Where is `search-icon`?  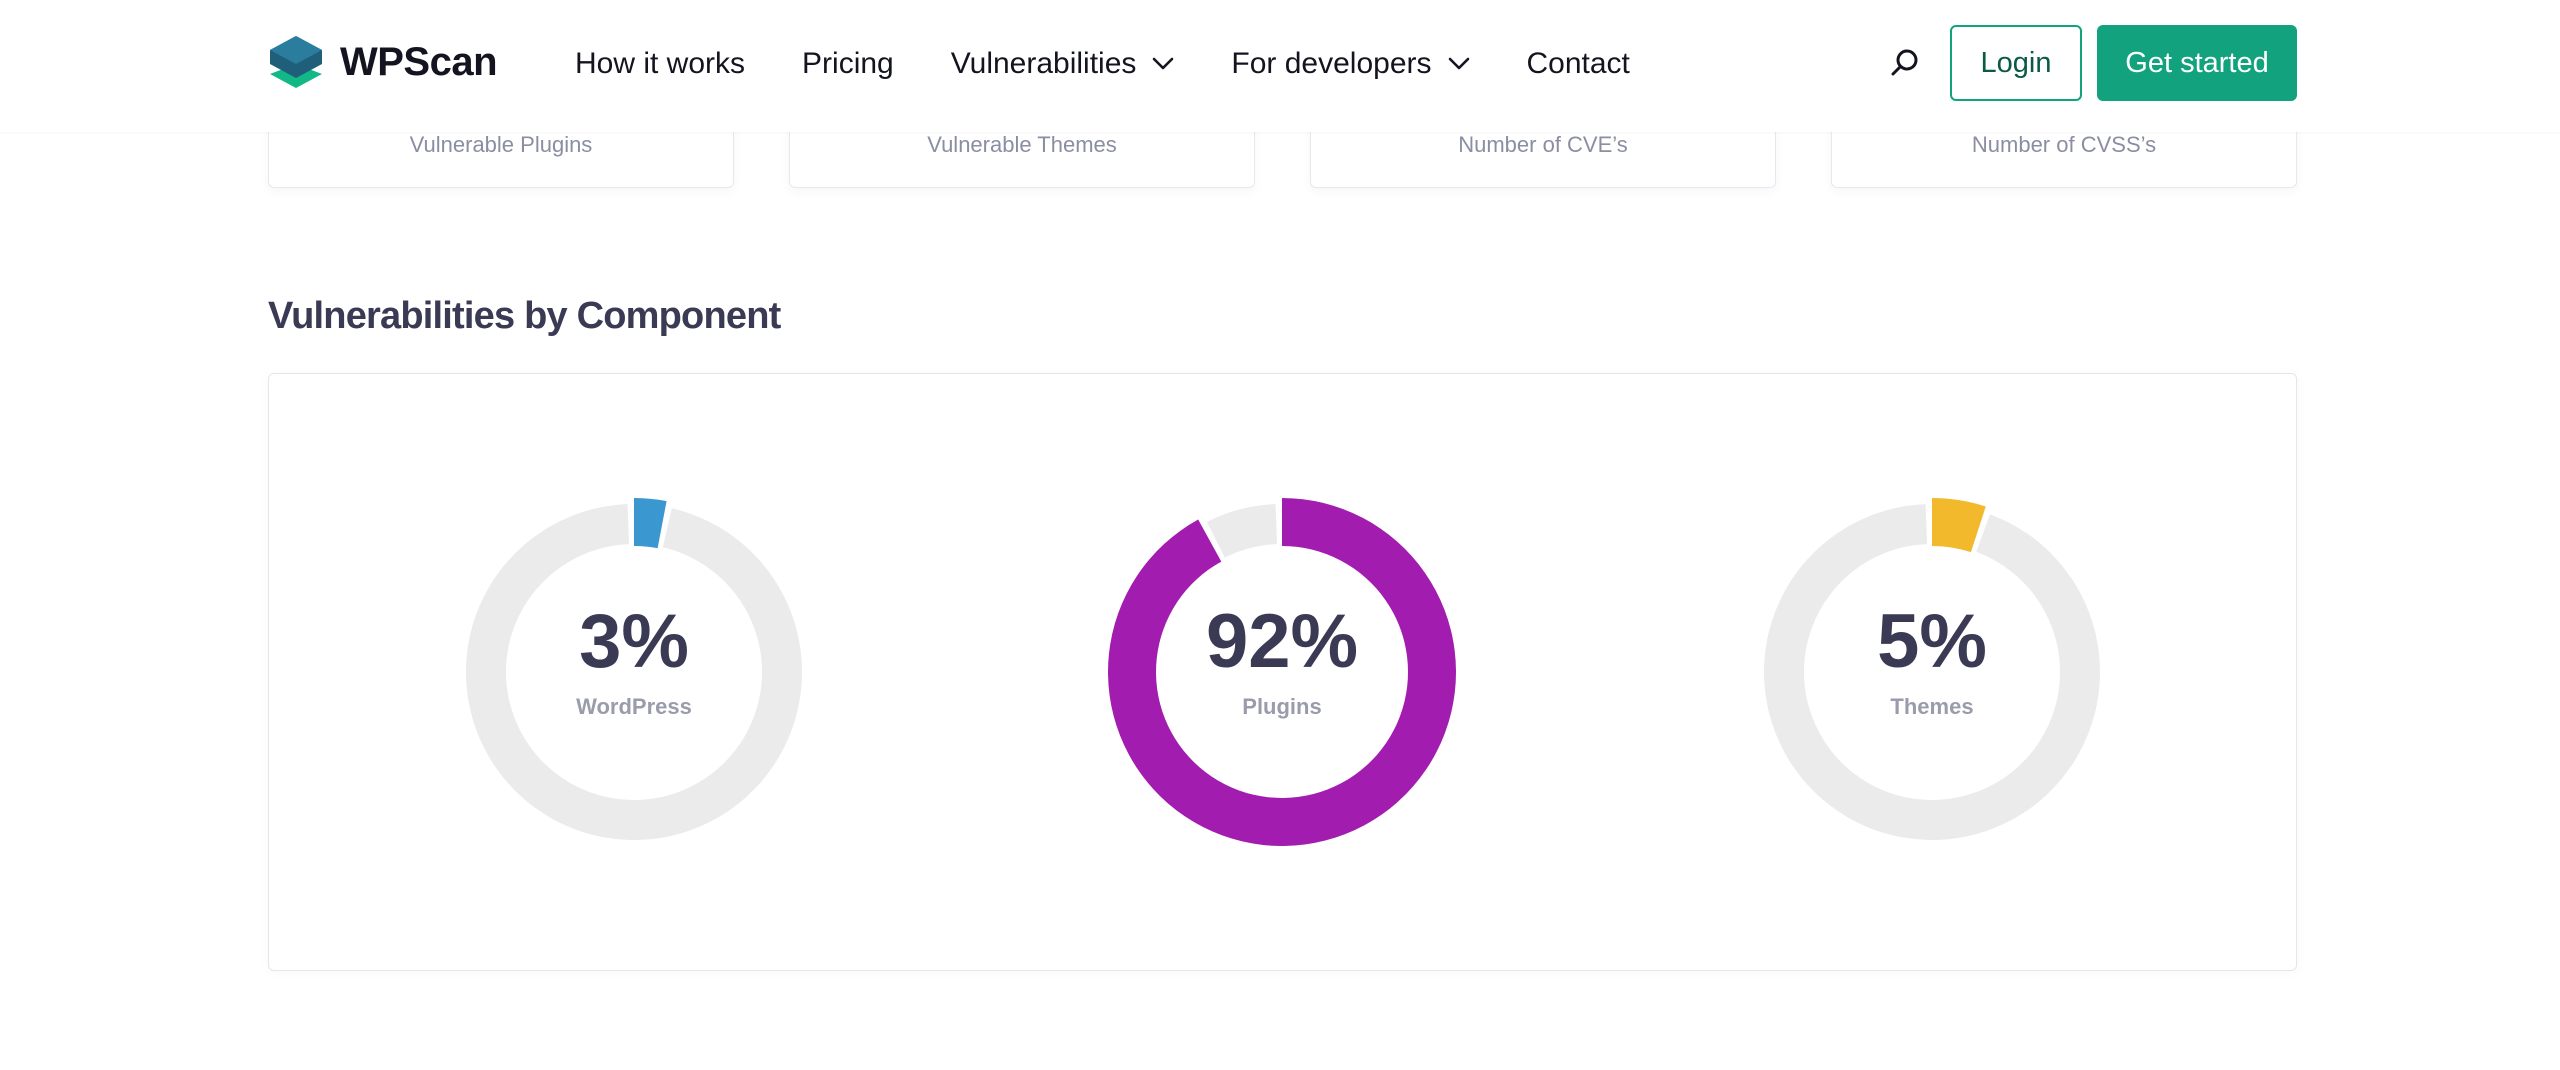
search-icon is located at coordinates (1905, 63).